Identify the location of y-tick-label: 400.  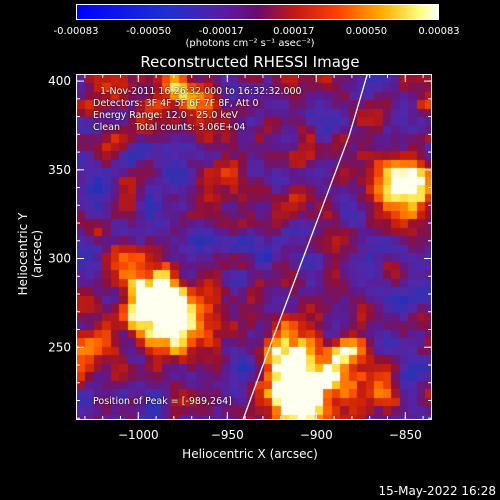
(59, 81).